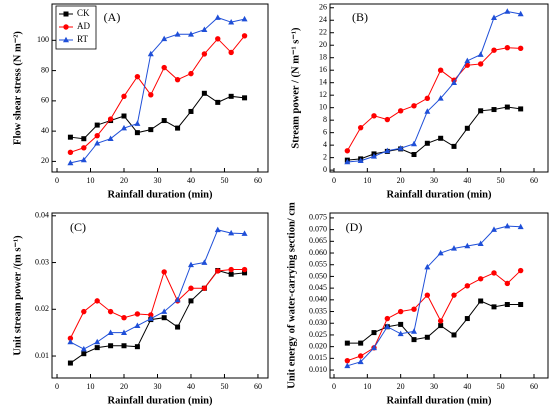 This screenshot has width=550, height=412. What do you see at coordinates (318, 345) in the screenshot?
I see `y-tick-label: 0.020` at bounding box center [318, 345].